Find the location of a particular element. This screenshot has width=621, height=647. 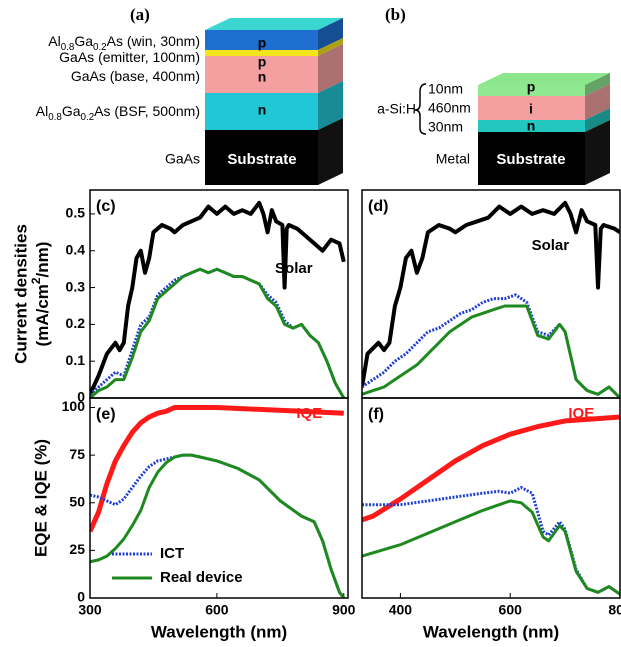

label-part: GaAs (base, 400nm) is located at coordinates (135, 76).